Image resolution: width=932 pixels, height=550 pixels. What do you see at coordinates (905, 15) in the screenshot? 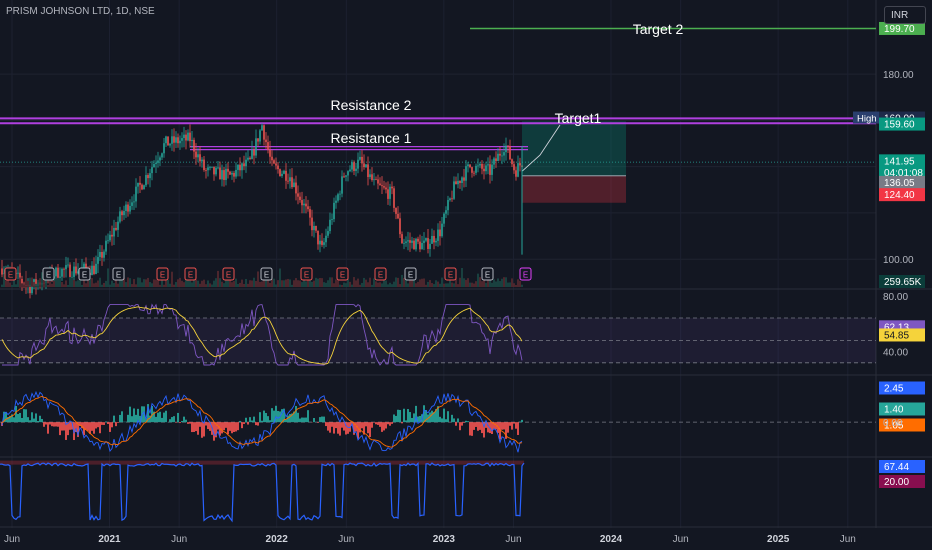
I see `currency-selector: INR` at bounding box center [905, 15].